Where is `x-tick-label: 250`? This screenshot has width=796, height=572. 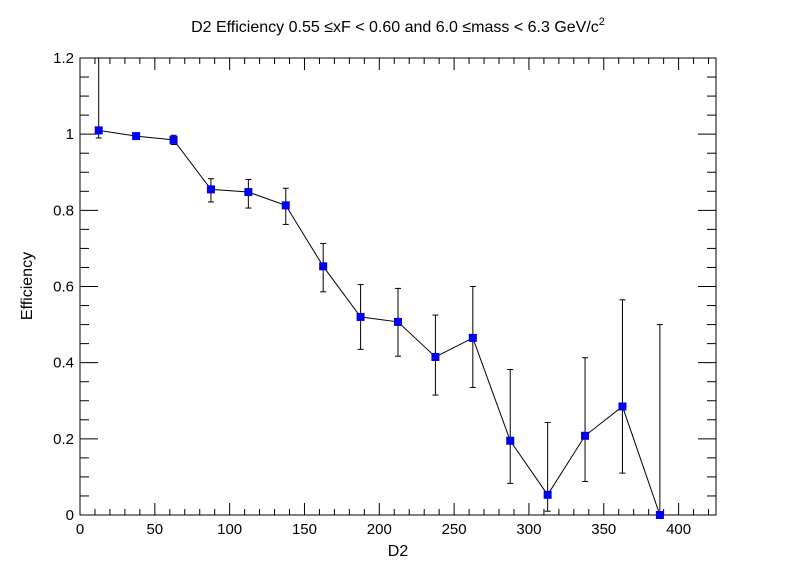
x-tick-label: 250 is located at coordinates (454, 529).